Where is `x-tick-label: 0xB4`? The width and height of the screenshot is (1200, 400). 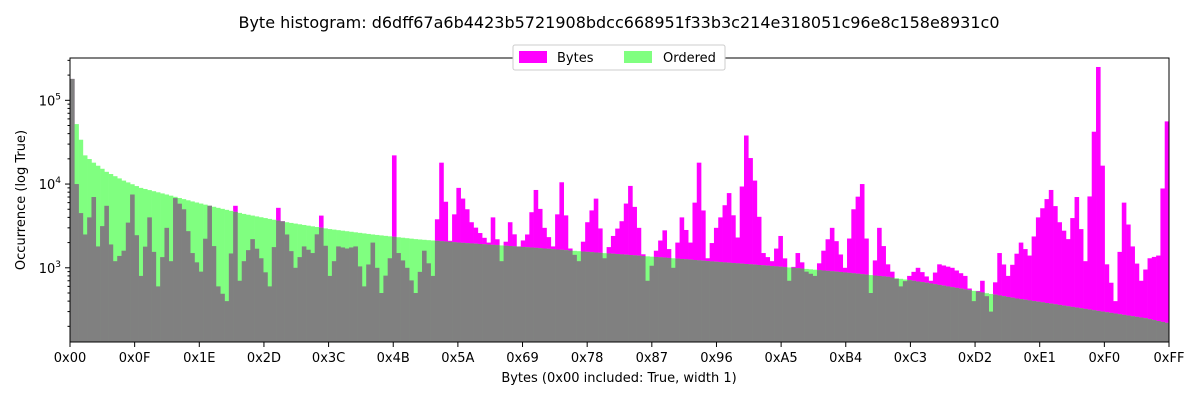 x-tick-label: 0xB4 is located at coordinates (845, 358).